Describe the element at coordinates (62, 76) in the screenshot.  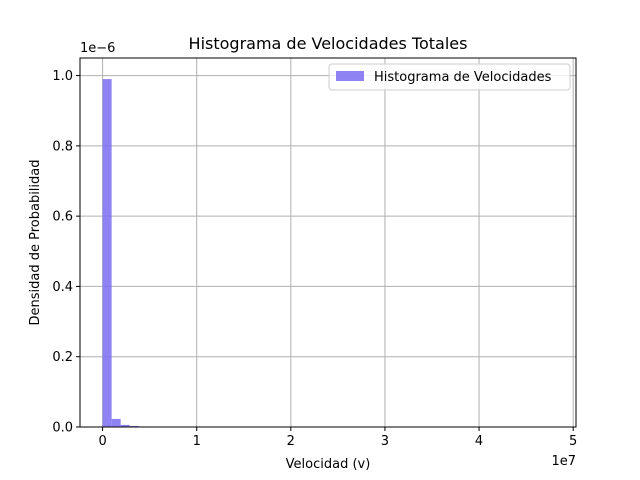
I see `y-tick-label: 1.0` at that location.